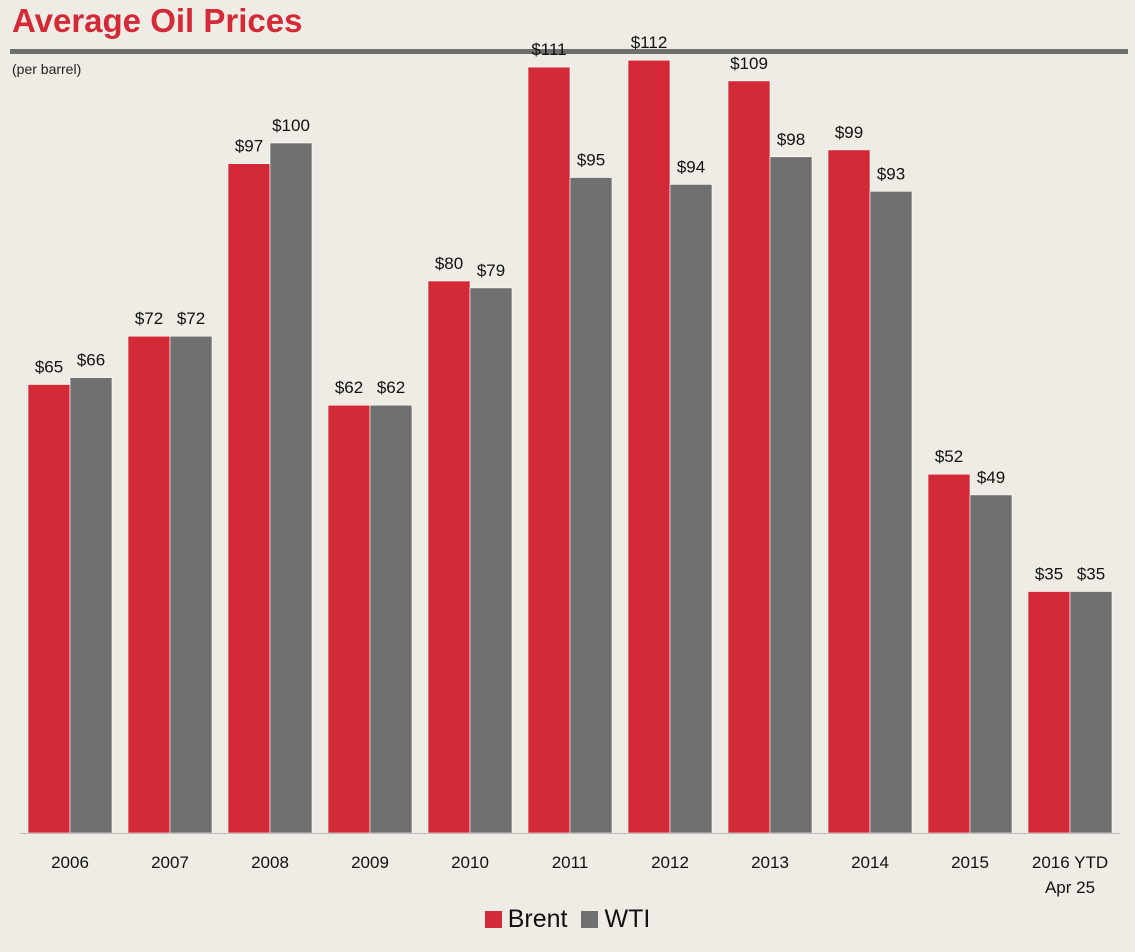 This screenshot has height=952, width=1135. What do you see at coordinates (391, 387) in the screenshot?
I see `data-label-wti-3: $62` at bounding box center [391, 387].